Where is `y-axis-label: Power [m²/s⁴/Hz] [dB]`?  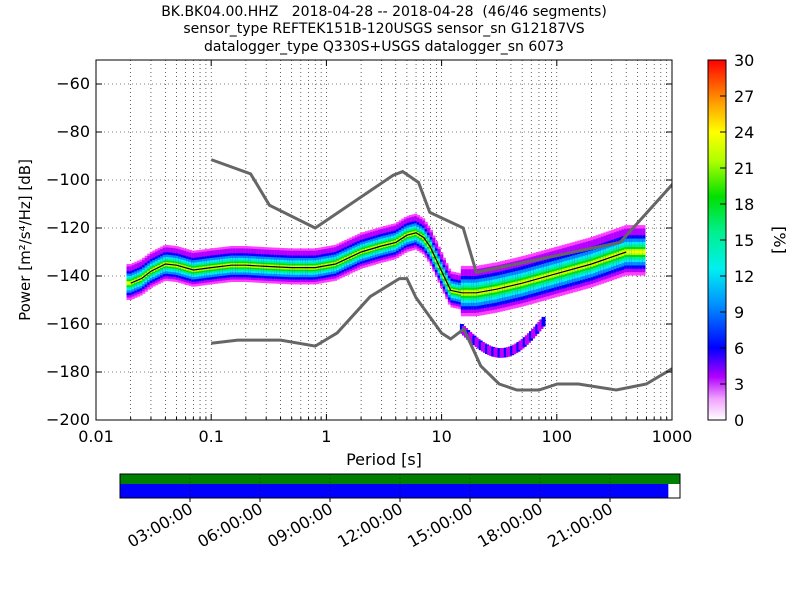
y-axis-label: Power [m²/s⁴/Hz] [dB] is located at coordinates (25, 240).